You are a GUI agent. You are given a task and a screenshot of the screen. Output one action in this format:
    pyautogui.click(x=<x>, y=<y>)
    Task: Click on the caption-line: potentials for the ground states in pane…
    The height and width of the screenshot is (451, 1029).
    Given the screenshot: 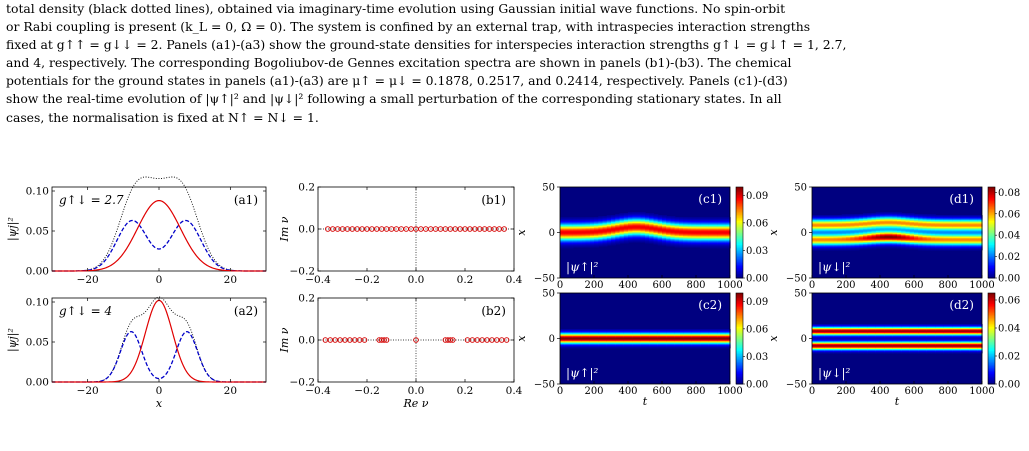 What is the action you would take?
    pyautogui.click(x=397, y=81)
    